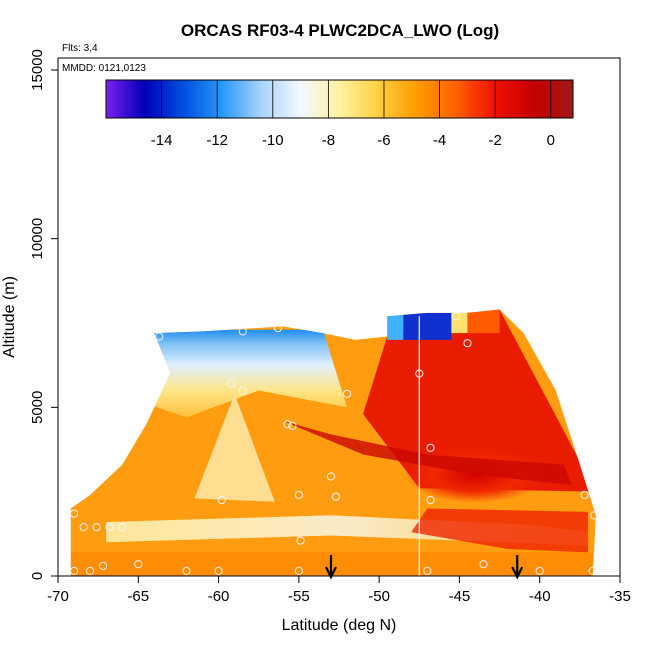 The width and height of the screenshot is (650, 650). I want to click on colorbar-tick-label: -14, so click(162, 140).